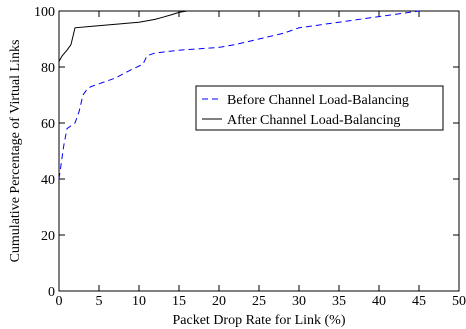 The width and height of the screenshot is (466, 329). Describe the element at coordinates (48, 236) in the screenshot. I see `y-tick-label-1: 20` at that location.